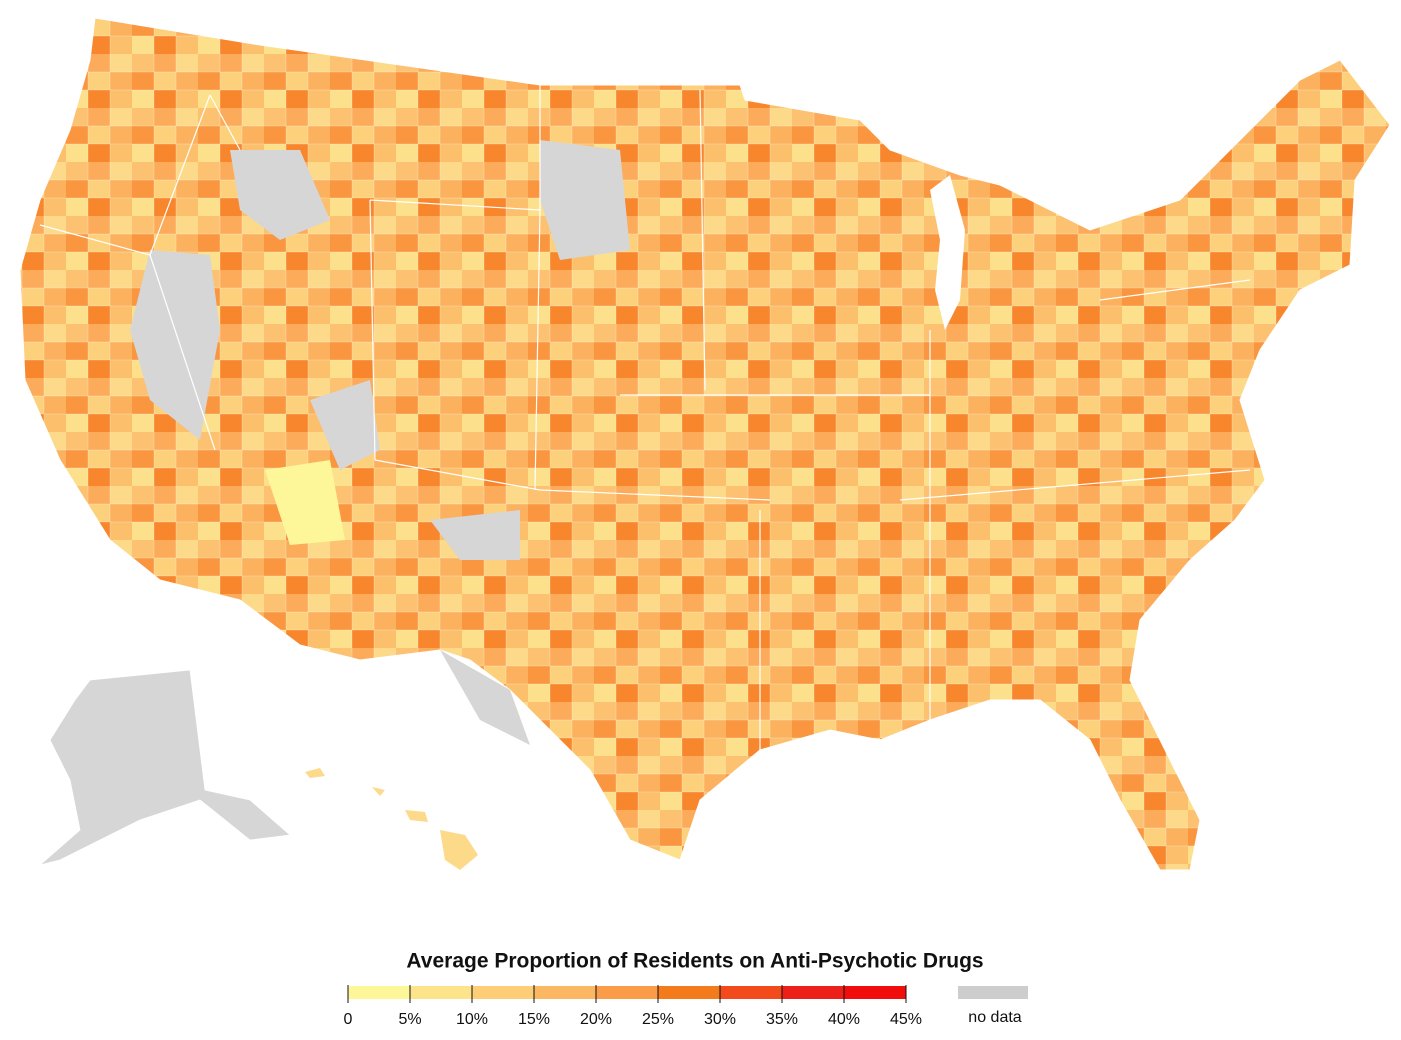  What do you see at coordinates (906, 1019) in the screenshot?
I see `legend-tick-label: 45%` at bounding box center [906, 1019].